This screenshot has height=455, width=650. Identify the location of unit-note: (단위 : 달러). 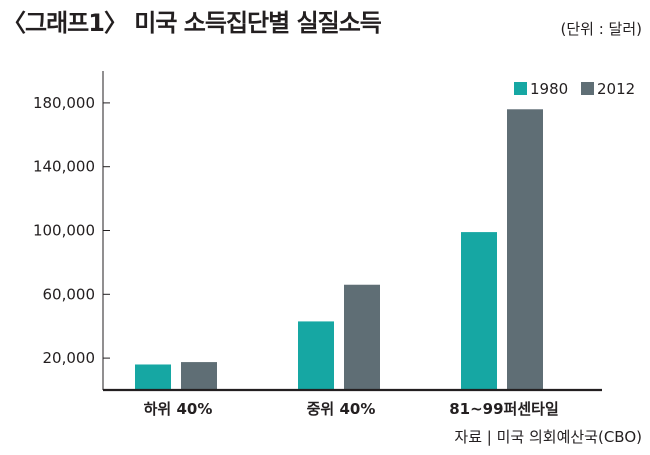
(601, 29).